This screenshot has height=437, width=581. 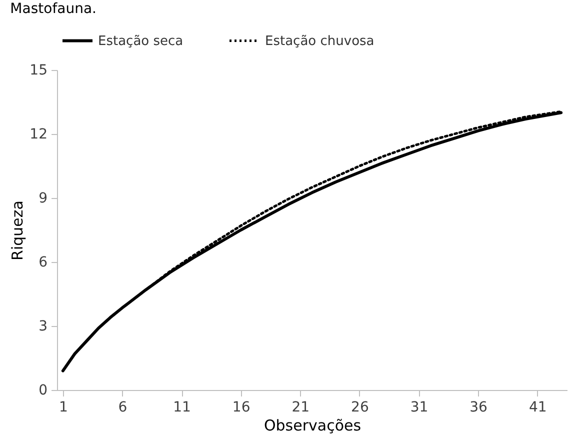 I want to click on chart-title: Mastofauna., so click(x=53, y=9).